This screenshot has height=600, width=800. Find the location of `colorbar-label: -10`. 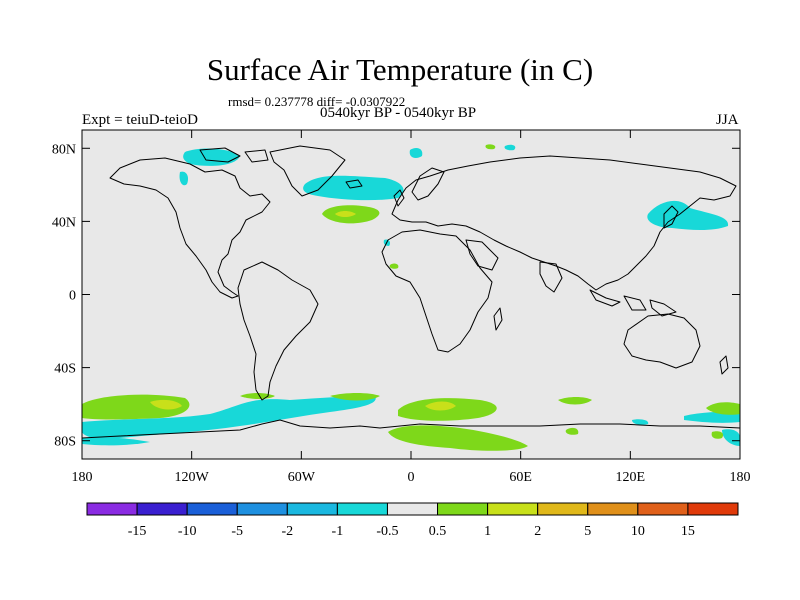

colorbar-label: -10 is located at coordinates (187, 531).